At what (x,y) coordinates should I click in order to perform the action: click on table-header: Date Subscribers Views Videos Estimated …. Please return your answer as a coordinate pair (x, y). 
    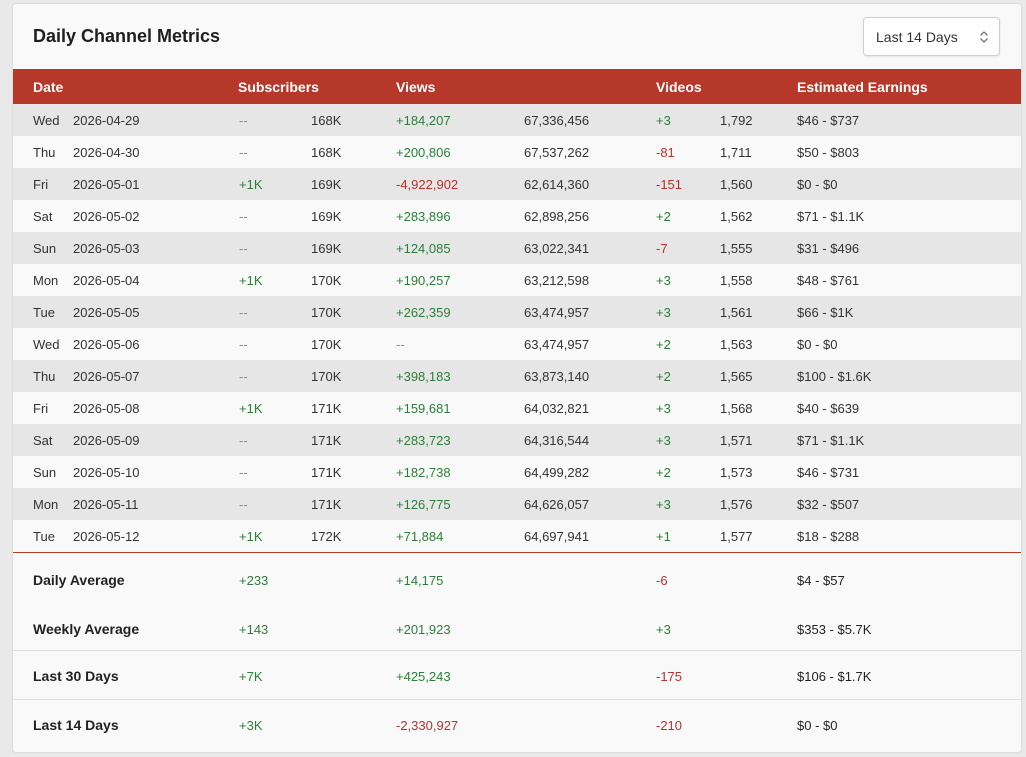
    Looking at the image, I should click on (517, 86).